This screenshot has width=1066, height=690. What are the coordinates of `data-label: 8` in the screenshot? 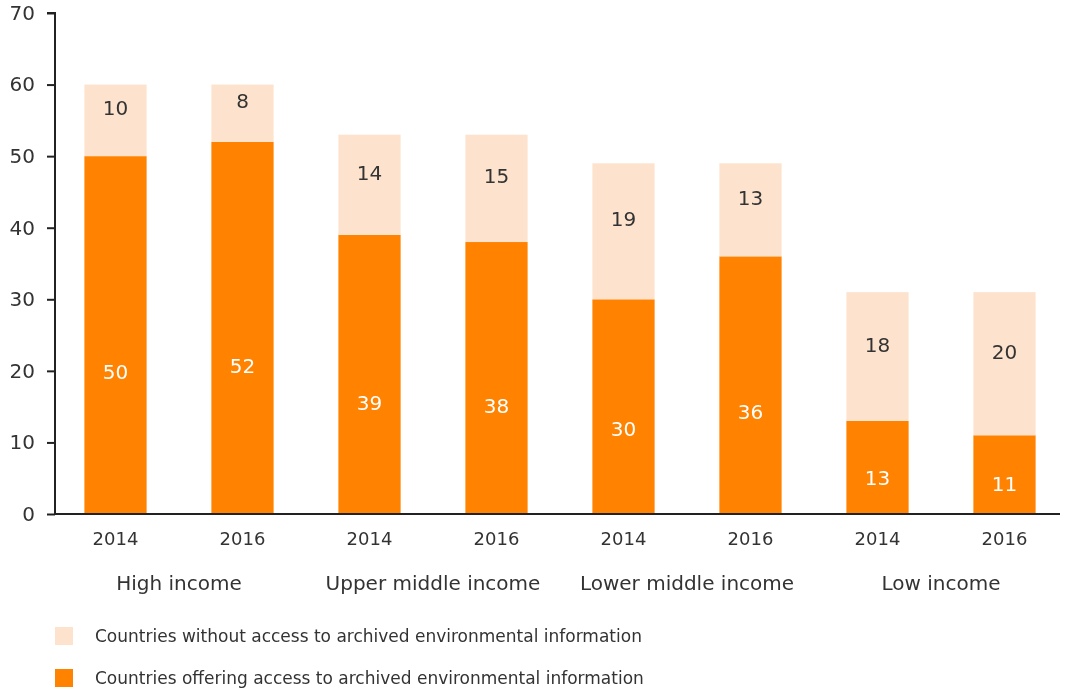 It's located at (242, 101).